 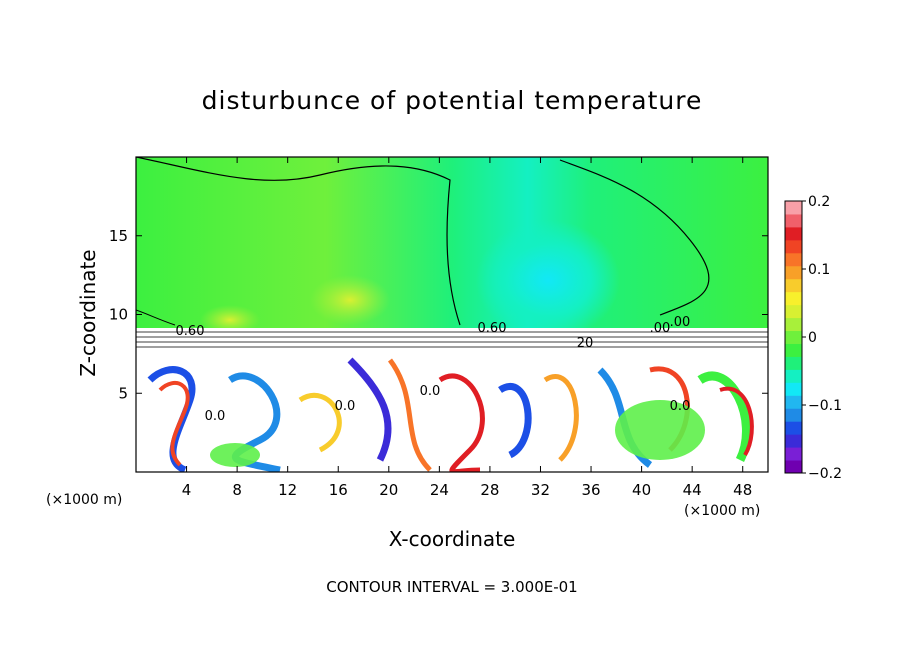 I want to click on colorbar: 0.2 0.1 0 −0.1 −0.2, so click(x=813, y=338).